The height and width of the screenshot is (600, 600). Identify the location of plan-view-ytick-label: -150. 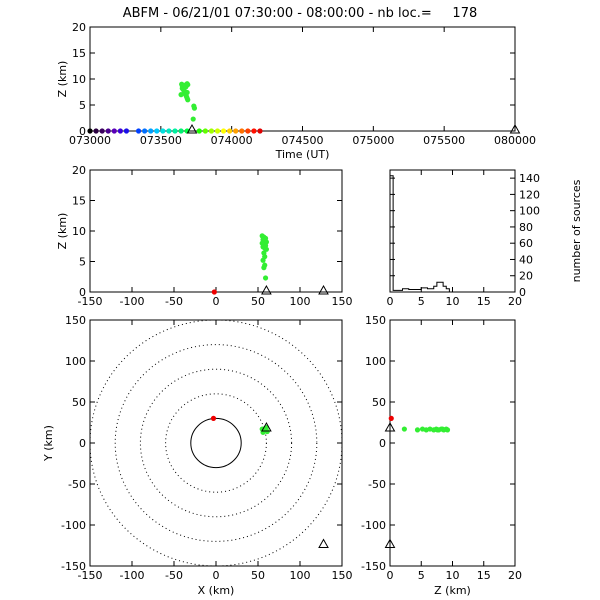
(73, 566).